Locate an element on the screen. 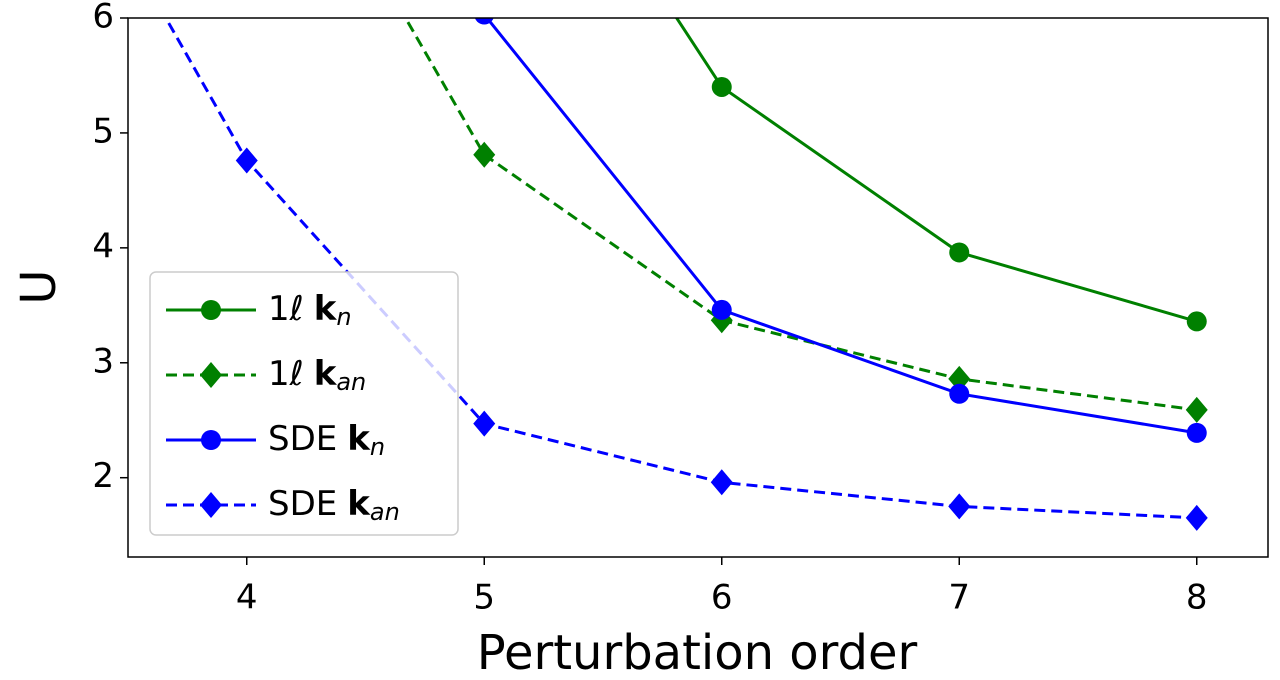 The image size is (1280, 680). x-tick-label: 7 is located at coordinates (959, 598).